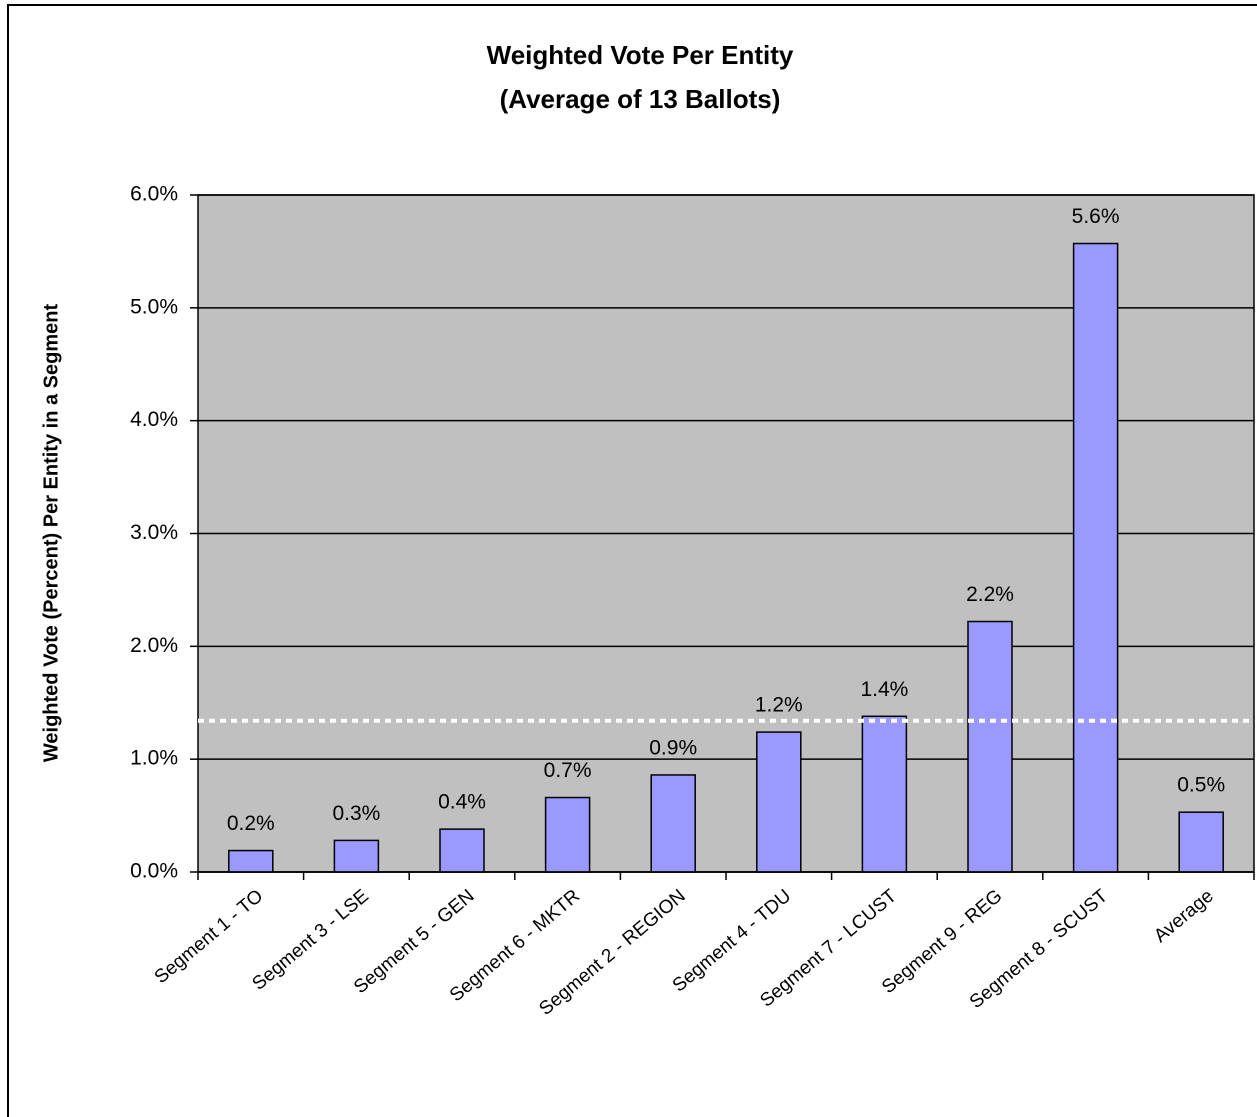 The width and height of the screenshot is (1257, 1117). Describe the element at coordinates (1096, 216) in the screenshot. I see `value-label: 5.6%` at that location.